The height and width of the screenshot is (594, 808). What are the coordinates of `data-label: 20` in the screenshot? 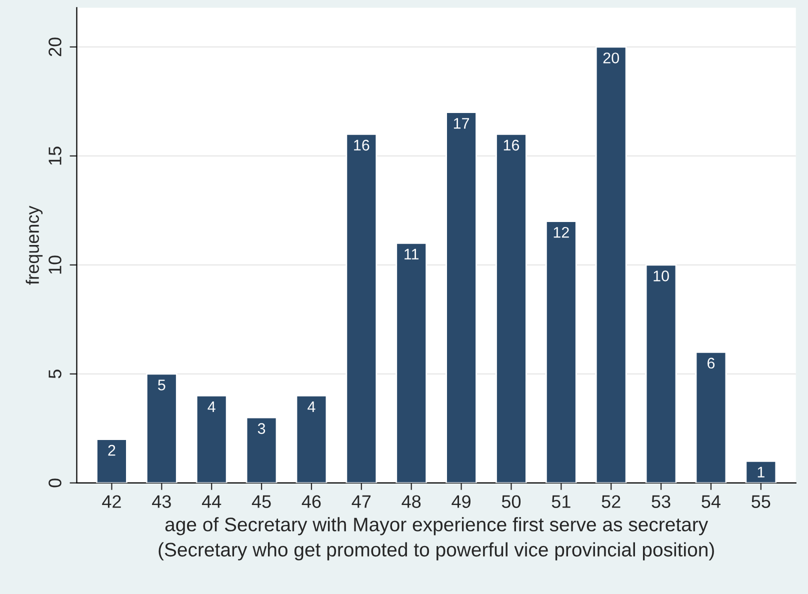 It's located at (611, 58).